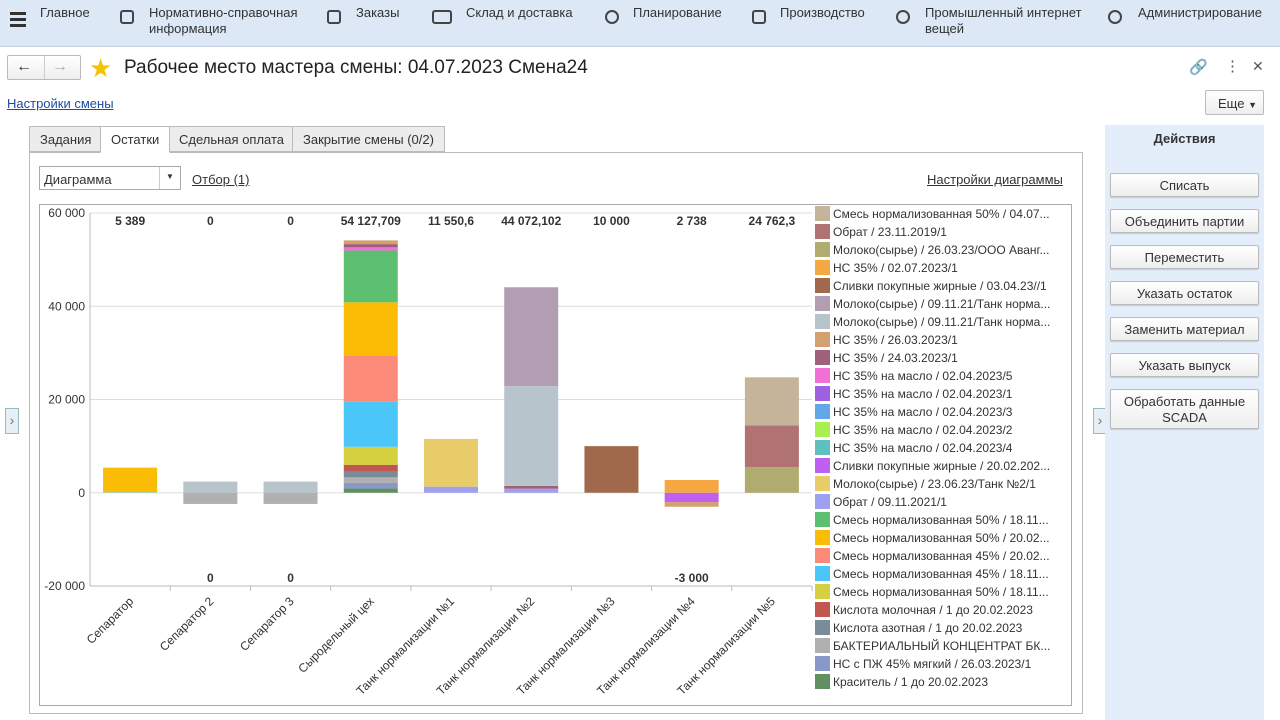 The width and height of the screenshot is (1280, 720). I want to click on collapse-left: ›, so click(12, 421).